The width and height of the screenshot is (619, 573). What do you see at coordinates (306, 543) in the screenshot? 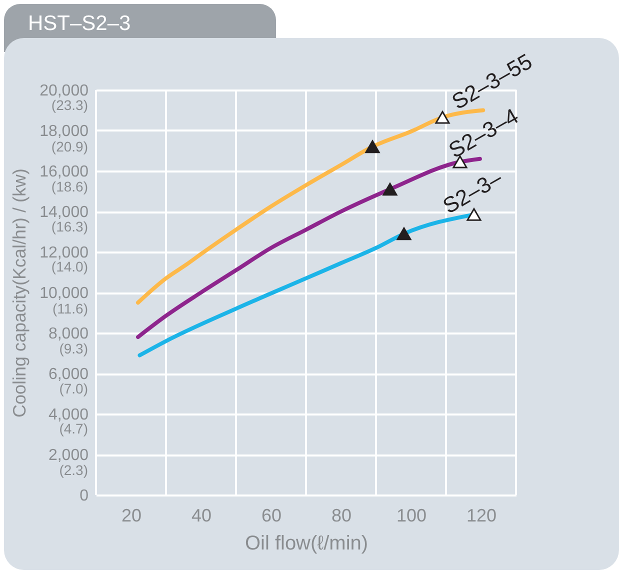
I see `x-axis-title: Oil flow(ℓ/min)` at bounding box center [306, 543].